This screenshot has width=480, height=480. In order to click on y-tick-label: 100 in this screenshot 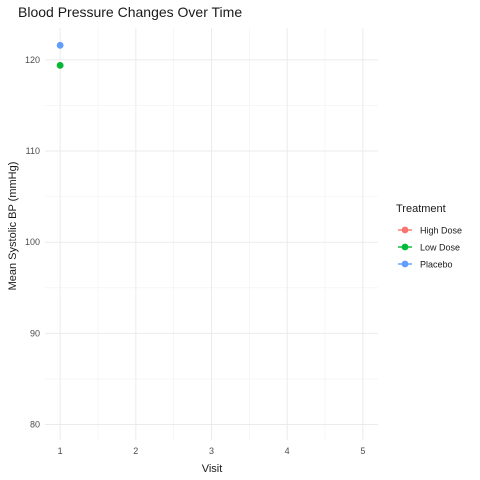, I will do `click(32, 242)`.